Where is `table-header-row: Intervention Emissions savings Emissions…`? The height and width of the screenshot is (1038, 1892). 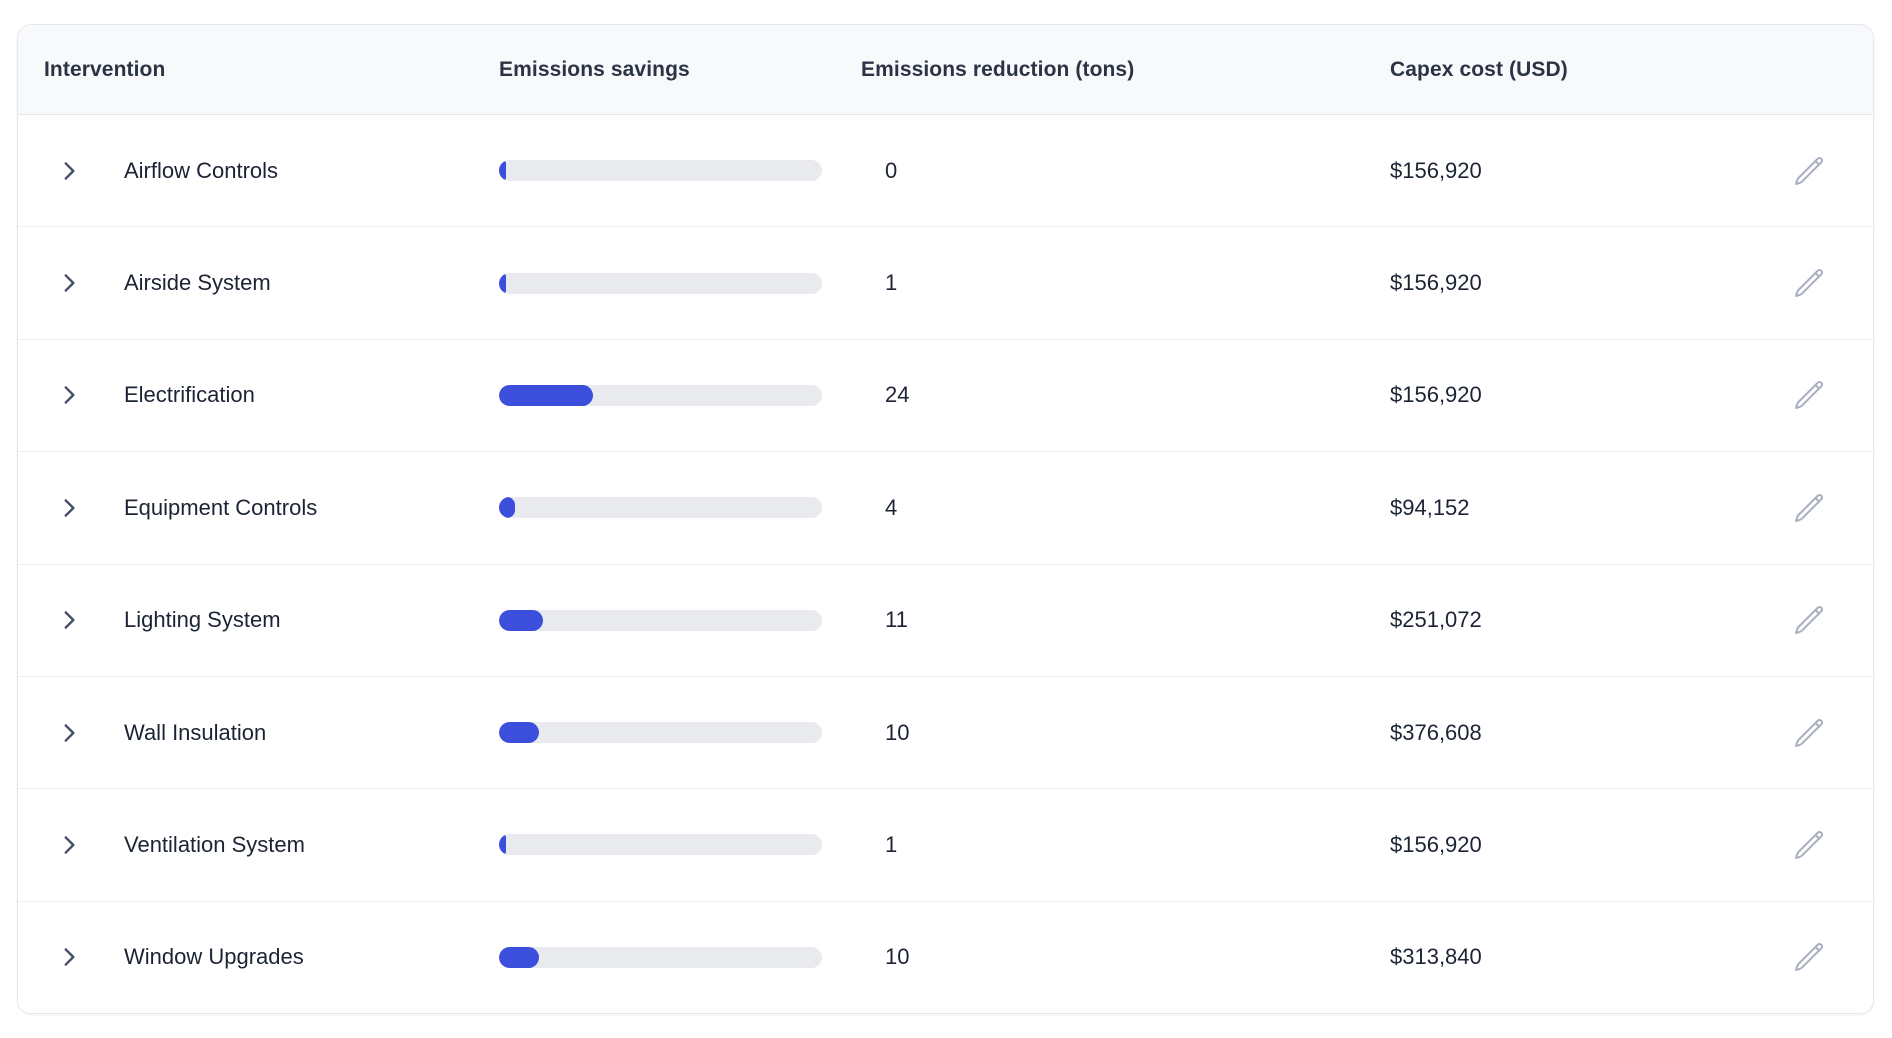
table-header-row: Intervention Emissions savings Emissions… is located at coordinates (945, 70).